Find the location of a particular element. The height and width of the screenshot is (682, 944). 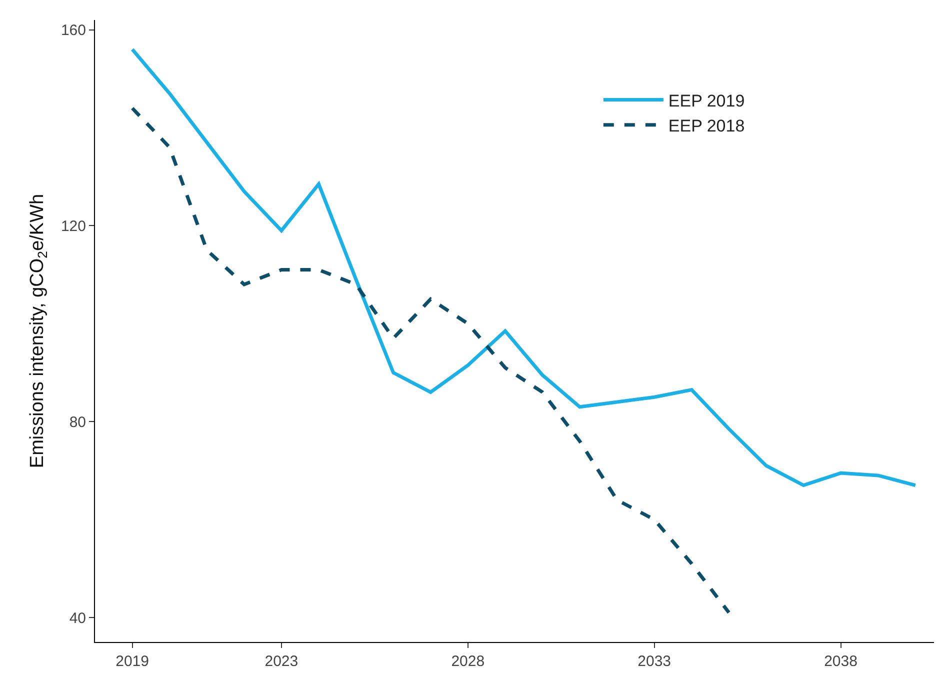

legend-label: EEP 2018 is located at coordinates (706, 126).